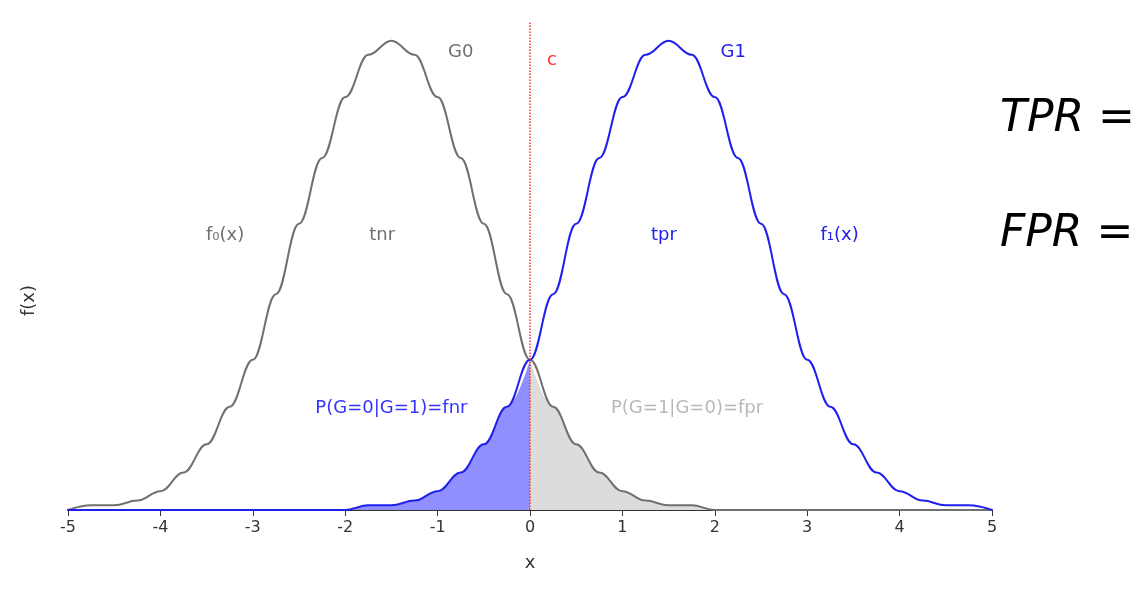 This screenshot has height=606, width=1142. What do you see at coordinates (992, 526) in the screenshot?
I see `x-tick-label: 5` at bounding box center [992, 526].